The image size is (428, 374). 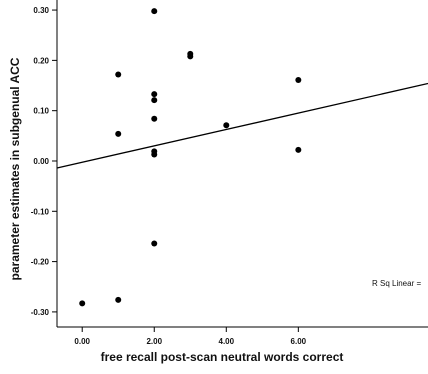 What do you see at coordinates (40, 312) in the screenshot?
I see `y-tick-label: -0.30` at bounding box center [40, 312].